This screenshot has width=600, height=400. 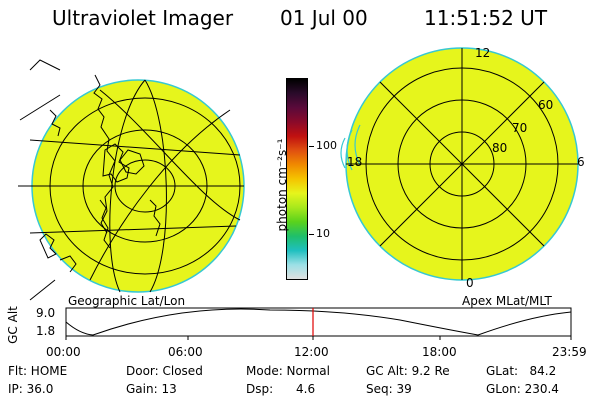 What do you see at coordinates (185, 352) in the screenshot?
I see `orbit-time-0600: 06:00` at bounding box center [185, 352].